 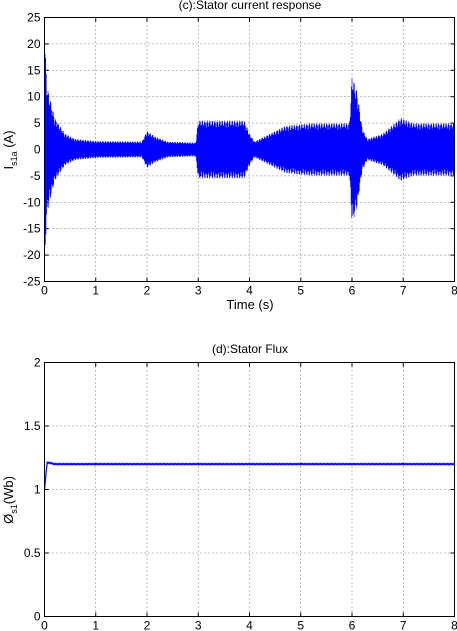 I want to click on y-axis-label-sub: s1a, so click(x=14, y=158).